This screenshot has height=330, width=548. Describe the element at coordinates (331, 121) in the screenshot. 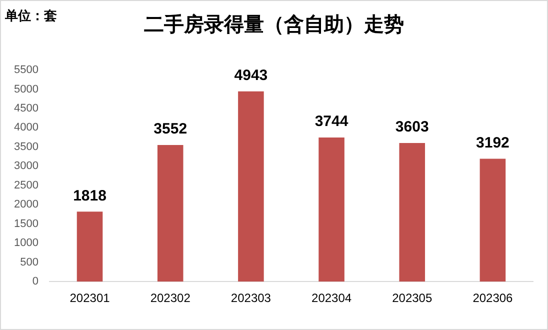

I see `data-label: 3744` at that location.